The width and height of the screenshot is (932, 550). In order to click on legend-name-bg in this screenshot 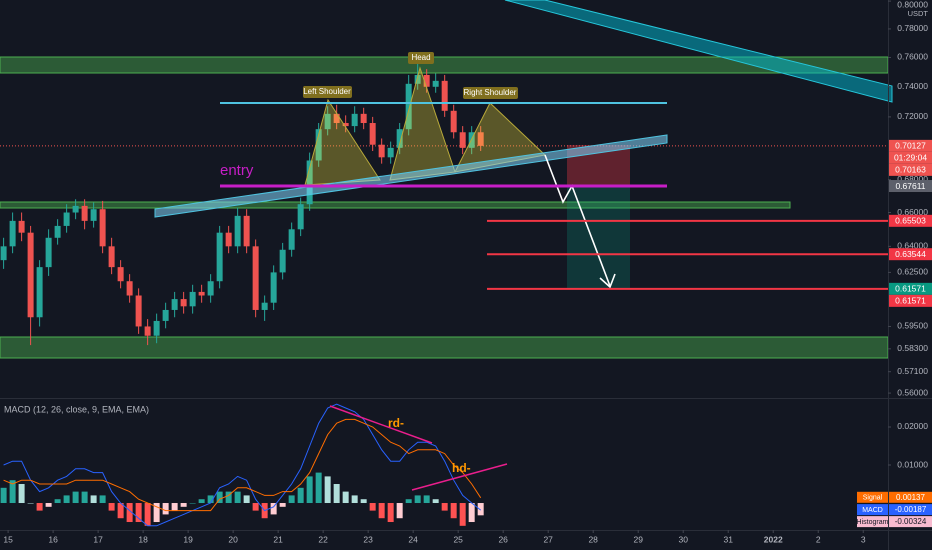, I will do `click(872, 522)`.